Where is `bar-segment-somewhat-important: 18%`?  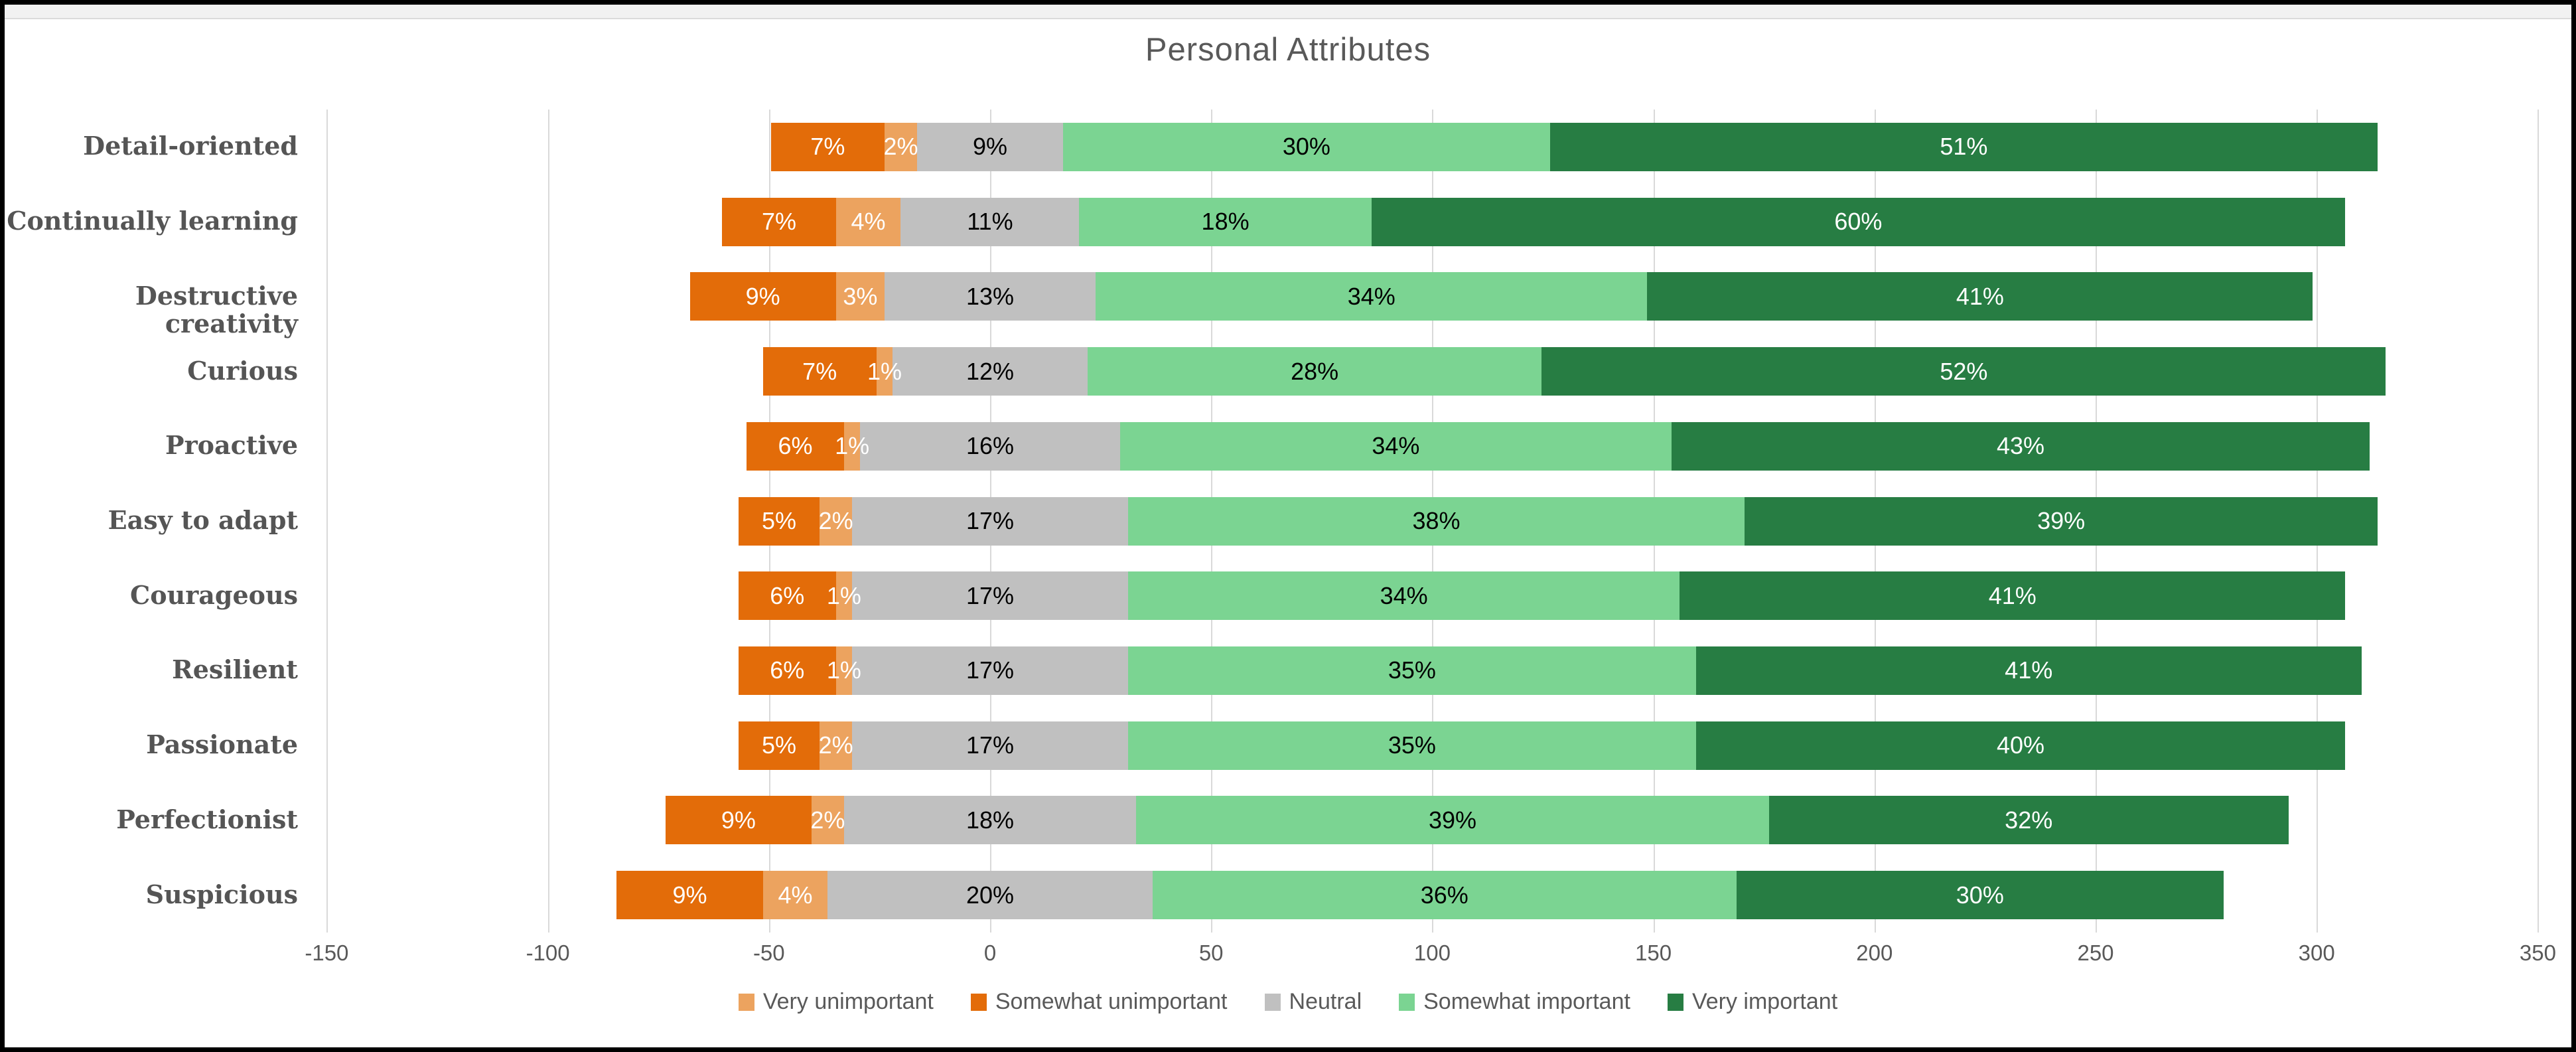
bar-segment-somewhat-important: 18% is located at coordinates (1226, 221).